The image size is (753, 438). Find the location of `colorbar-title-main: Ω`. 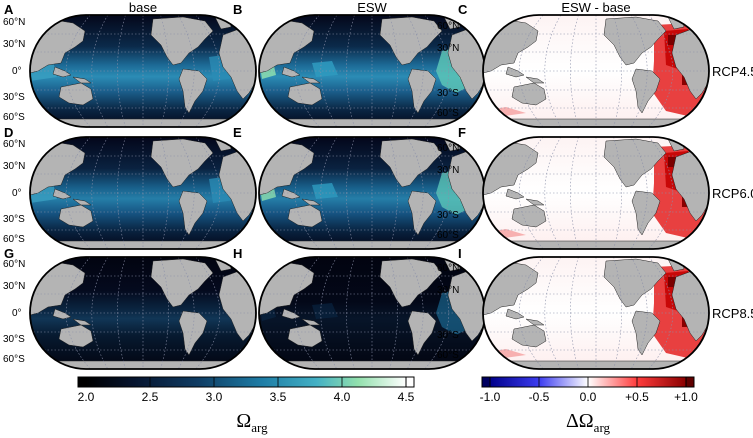

colorbar-title-main: Ω is located at coordinates (243, 421).